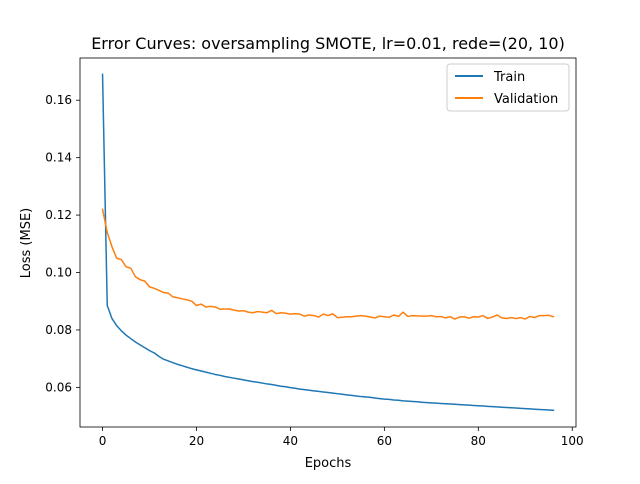 This screenshot has height=484, width=640. What do you see at coordinates (58, 158) in the screenshot?
I see `y-tick-label: 0.14` at bounding box center [58, 158].